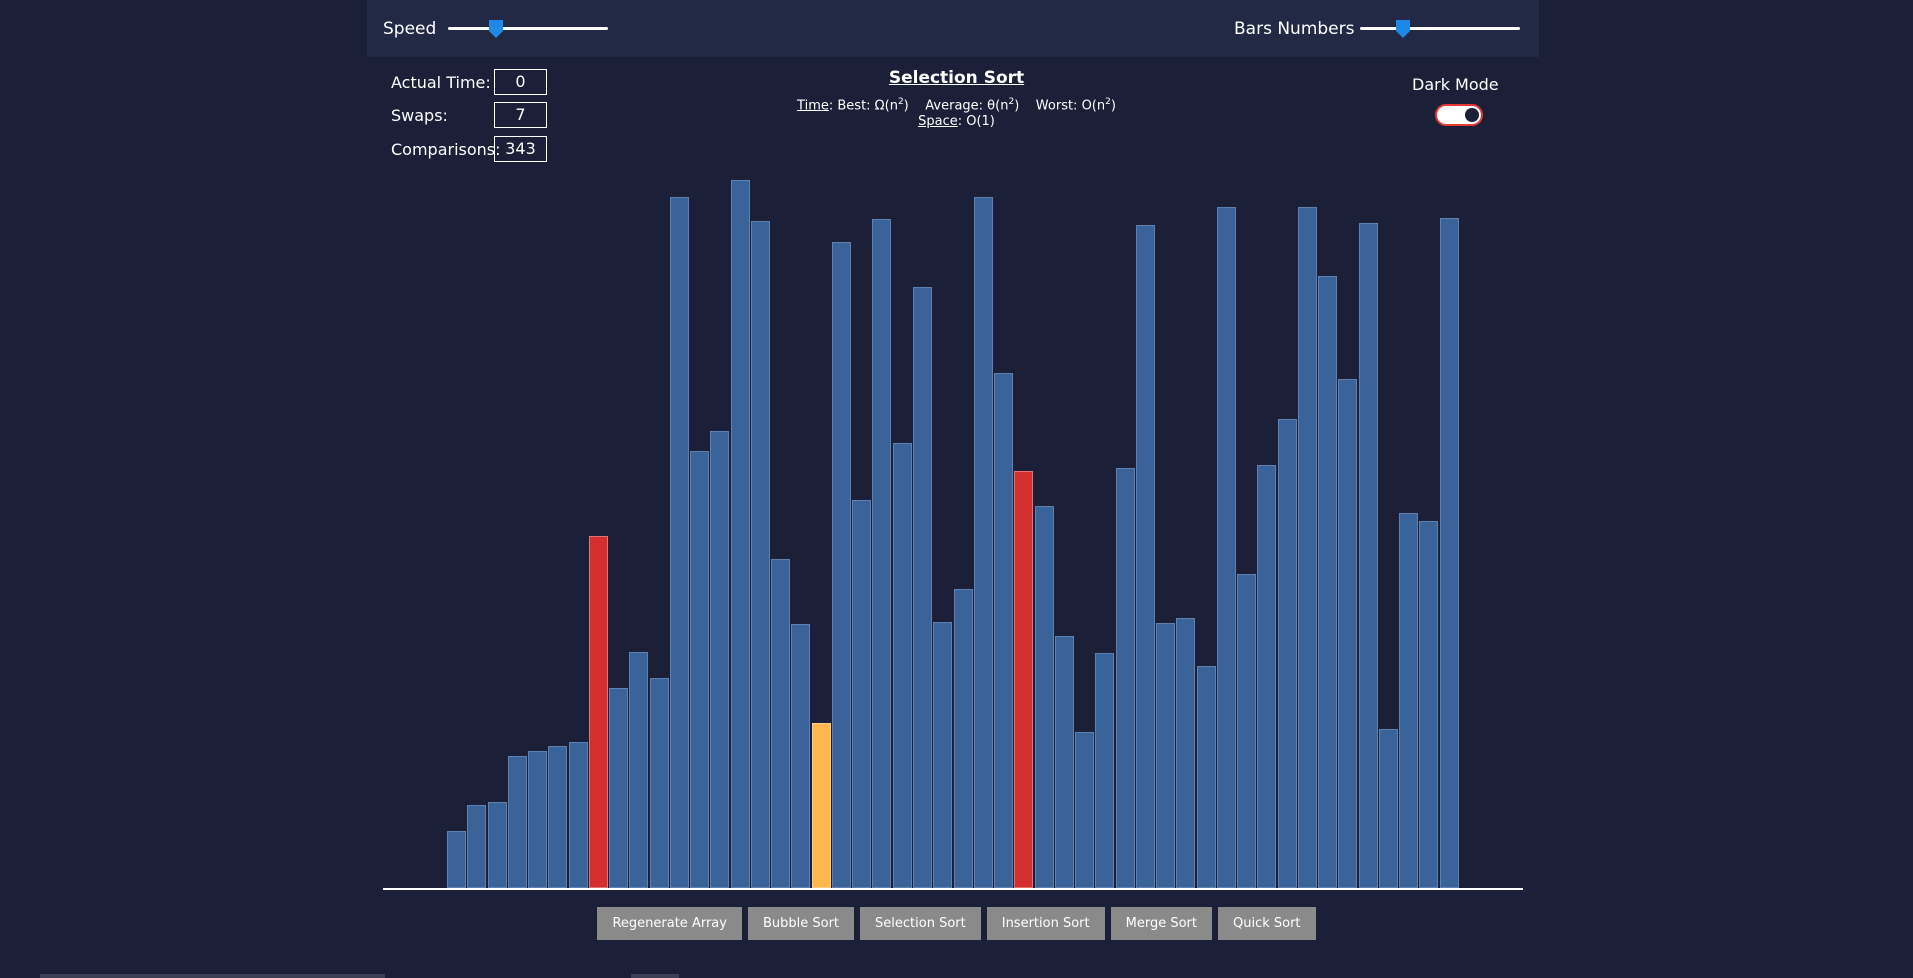  What do you see at coordinates (813, 106) in the screenshot?
I see `time-label: Time` at bounding box center [813, 106].